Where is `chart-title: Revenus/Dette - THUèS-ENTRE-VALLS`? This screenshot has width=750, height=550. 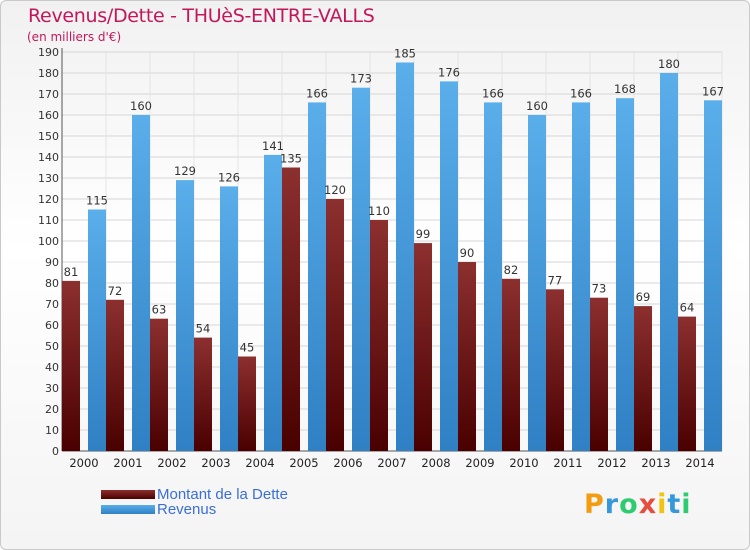
chart-title: Revenus/Dette - THUèS-ENTRE-VALLS is located at coordinates (201, 16).